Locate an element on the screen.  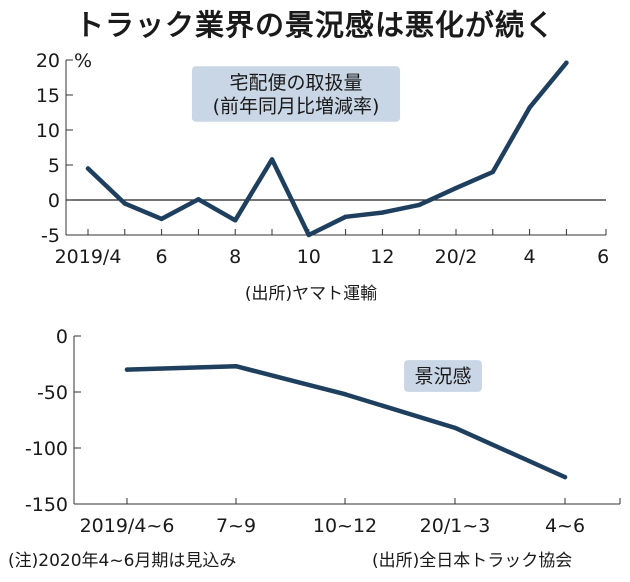
chart2-label-line-1: 景況感 is located at coordinates (442, 377).